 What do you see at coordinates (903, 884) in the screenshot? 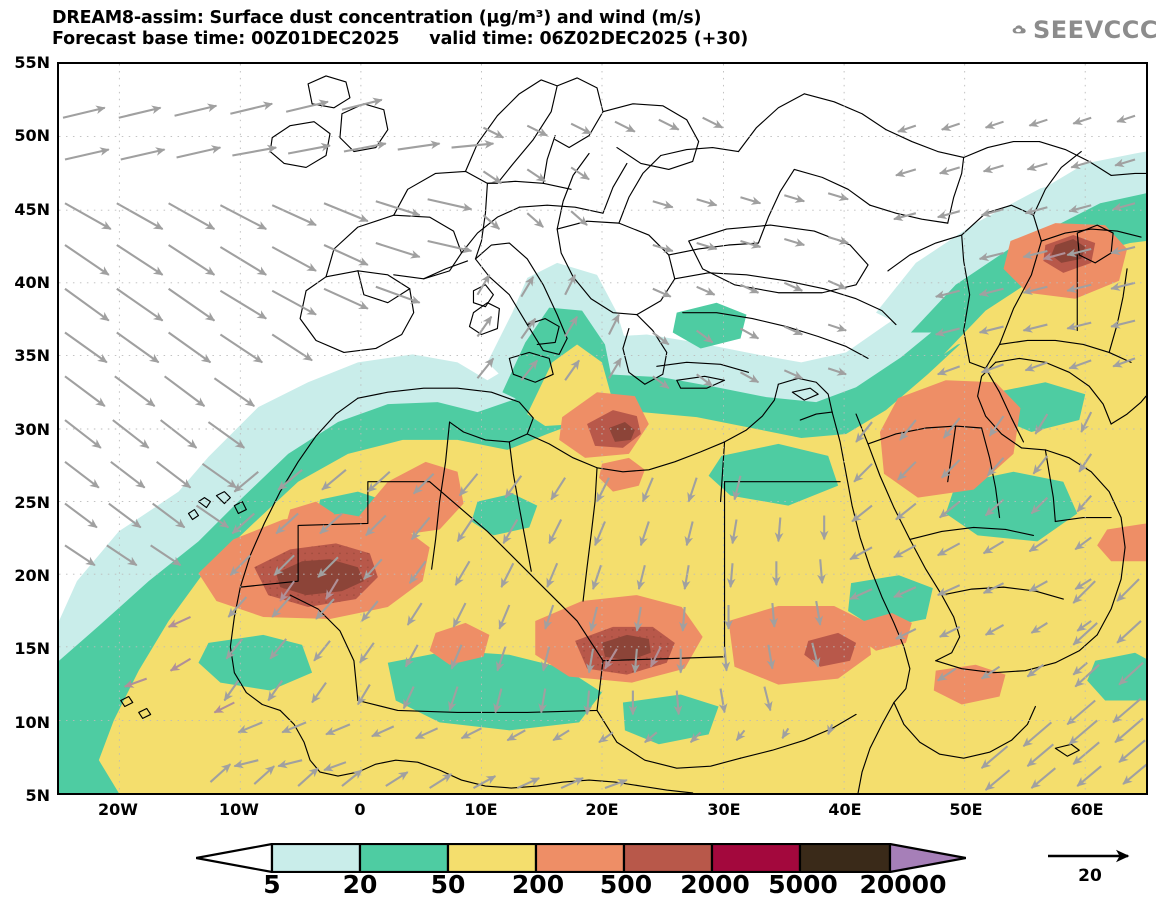
I see `colorbar-tick-20000: 20000` at bounding box center [903, 884].